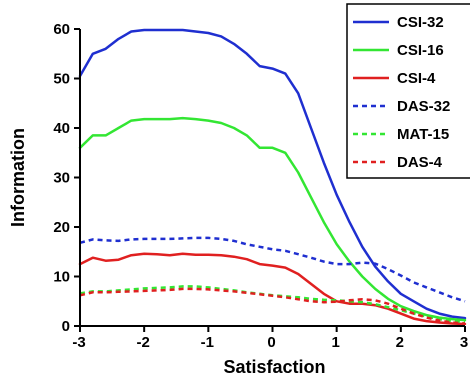  What do you see at coordinates (61, 227) in the screenshot?
I see `y-tick-label: 20` at bounding box center [61, 227].